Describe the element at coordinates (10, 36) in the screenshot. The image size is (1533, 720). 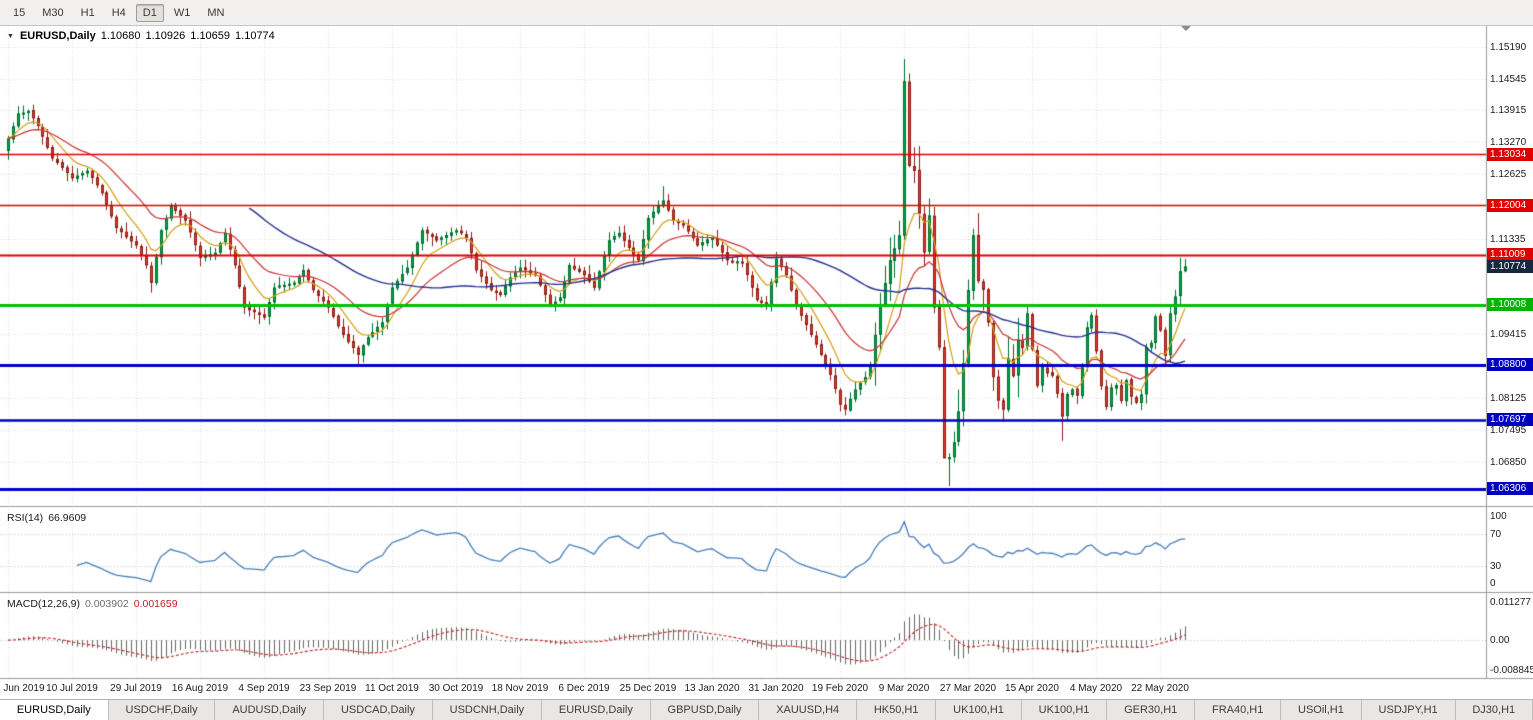
I see `symbol-dropdown-icon: ▼` at that location.